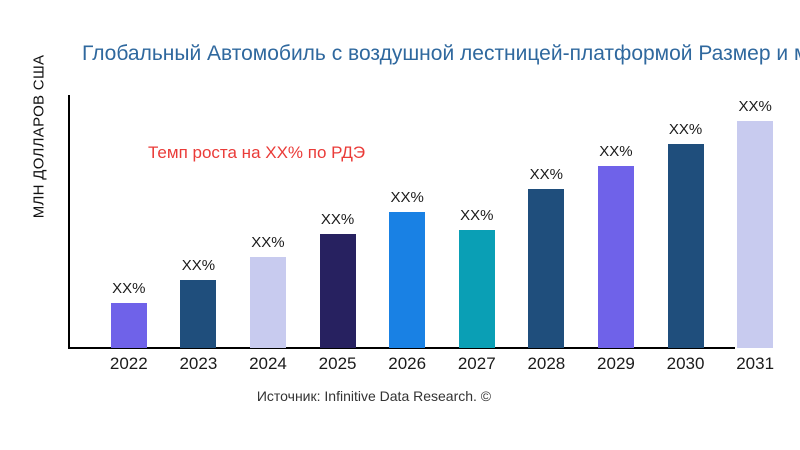  Describe the element at coordinates (257, 152) in the screenshot. I see `growth-rate-annotation: Темп роста на XX% по РДЭ` at that location.